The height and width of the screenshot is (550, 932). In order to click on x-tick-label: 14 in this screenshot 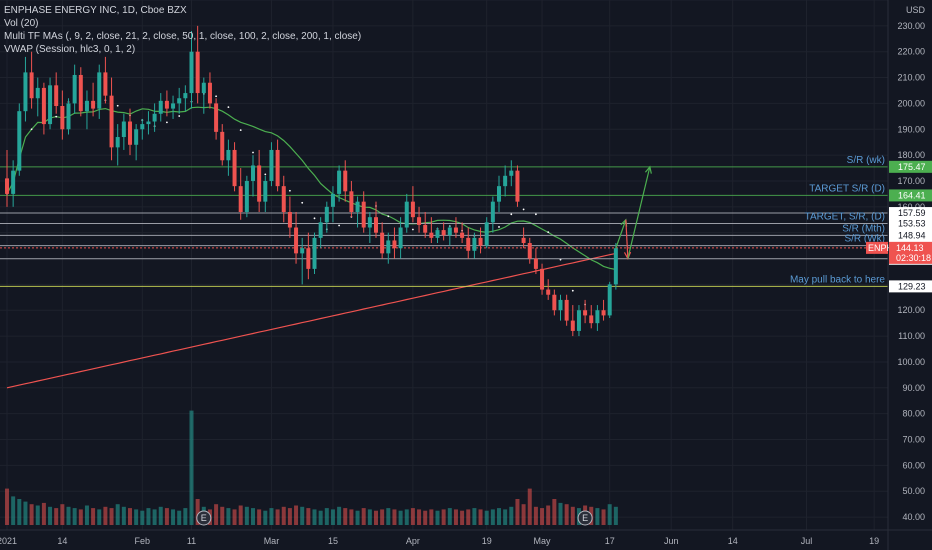, I will do `click(62, 541)`.